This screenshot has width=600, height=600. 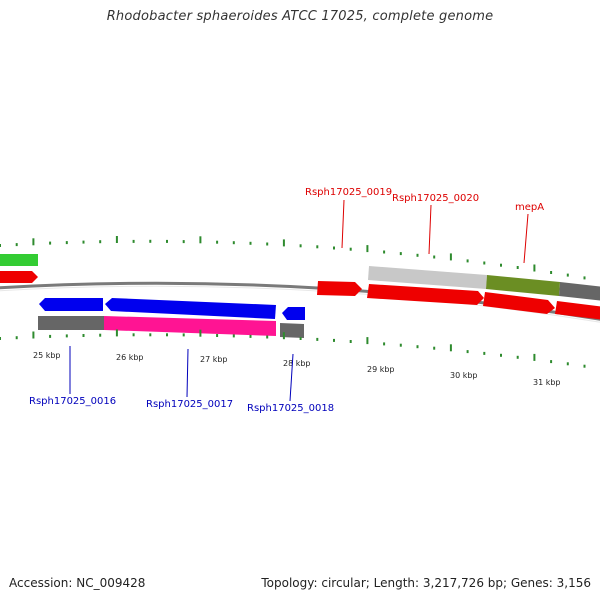 What do you see at coordinates (425, 294) in the screenshot?
I see `gene-rsph0020` at bounding box center [425, 294].